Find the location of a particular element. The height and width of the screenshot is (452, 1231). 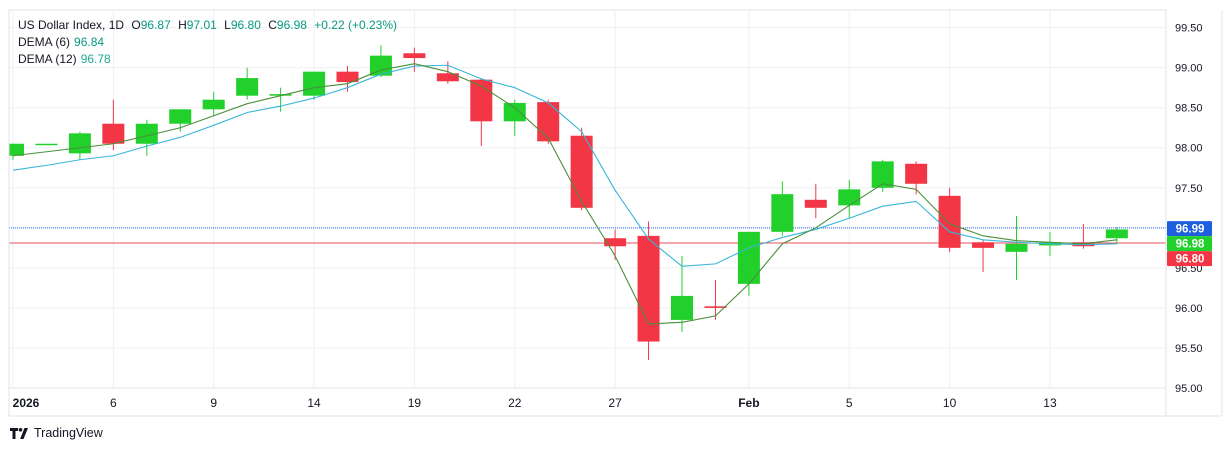

y-tick-label: 95.50 is located at coordinates (1189, 349).